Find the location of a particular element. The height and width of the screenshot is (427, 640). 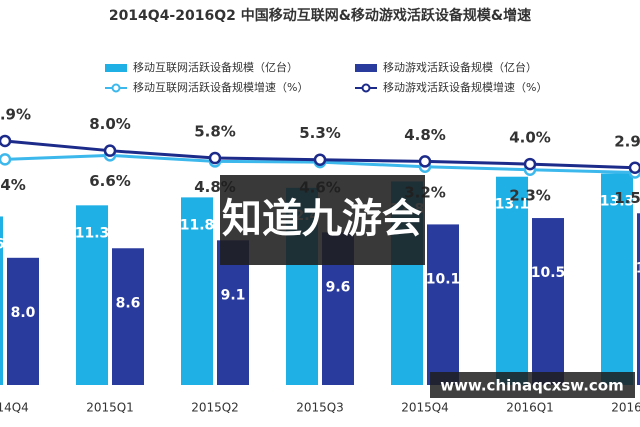

data-label: 10.5 is located at coordinates (548, 273).